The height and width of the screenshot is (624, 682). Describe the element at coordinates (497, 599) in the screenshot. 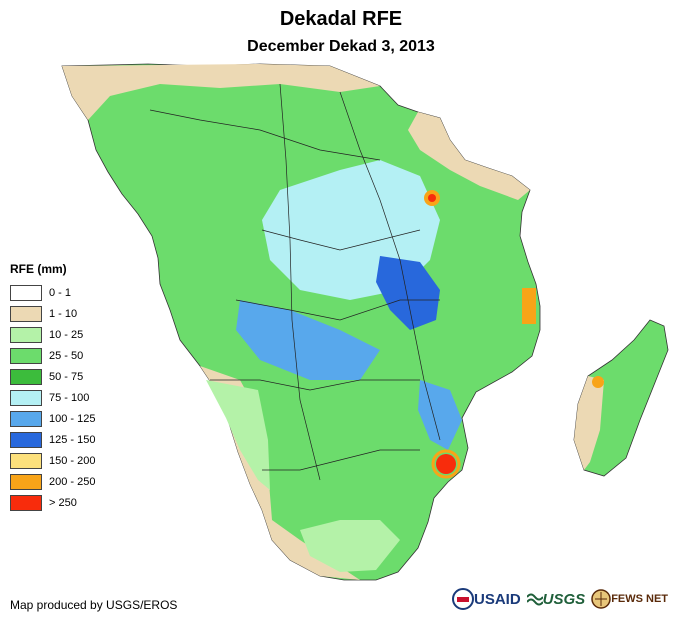

I see `usaid-wordmark: USAID` at that location.